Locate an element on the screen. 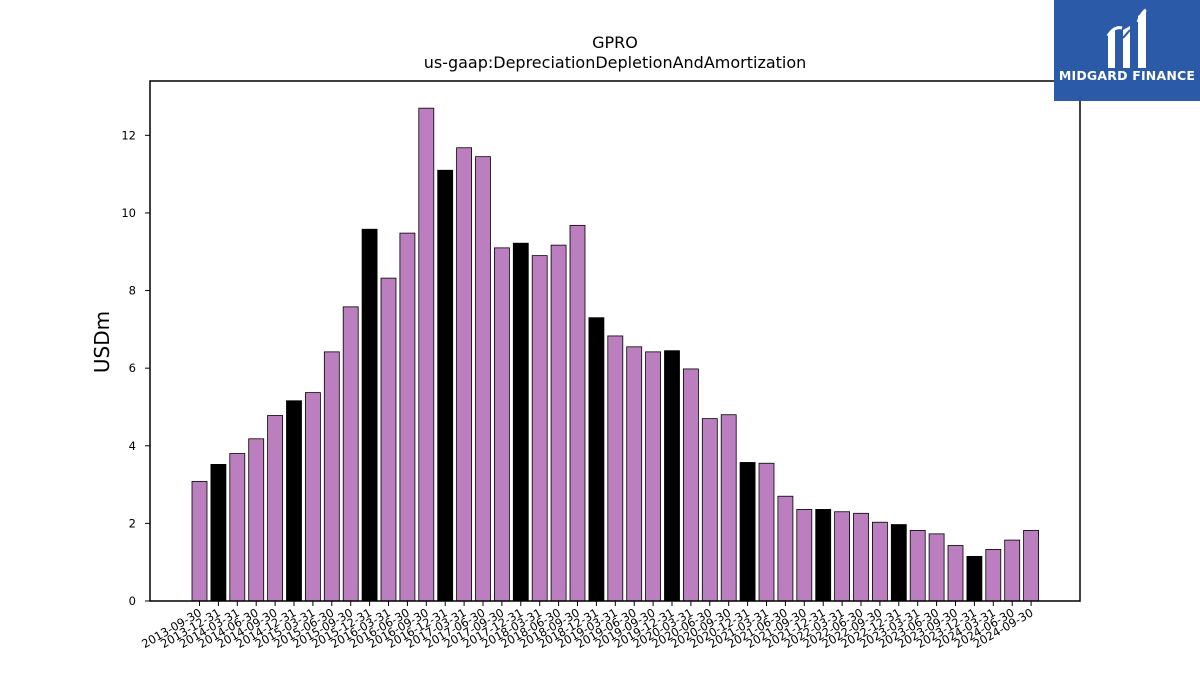 The image size is (1200, 675). y-tick-label: 0 is located at coordinates (132, 601).